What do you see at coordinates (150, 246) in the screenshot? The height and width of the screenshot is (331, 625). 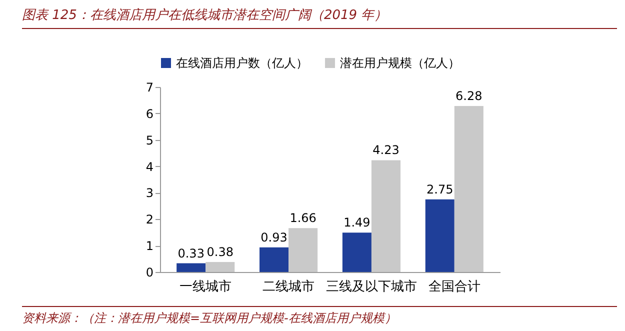 I see `y-tick-label: 1` at bounding box center [150, 246].